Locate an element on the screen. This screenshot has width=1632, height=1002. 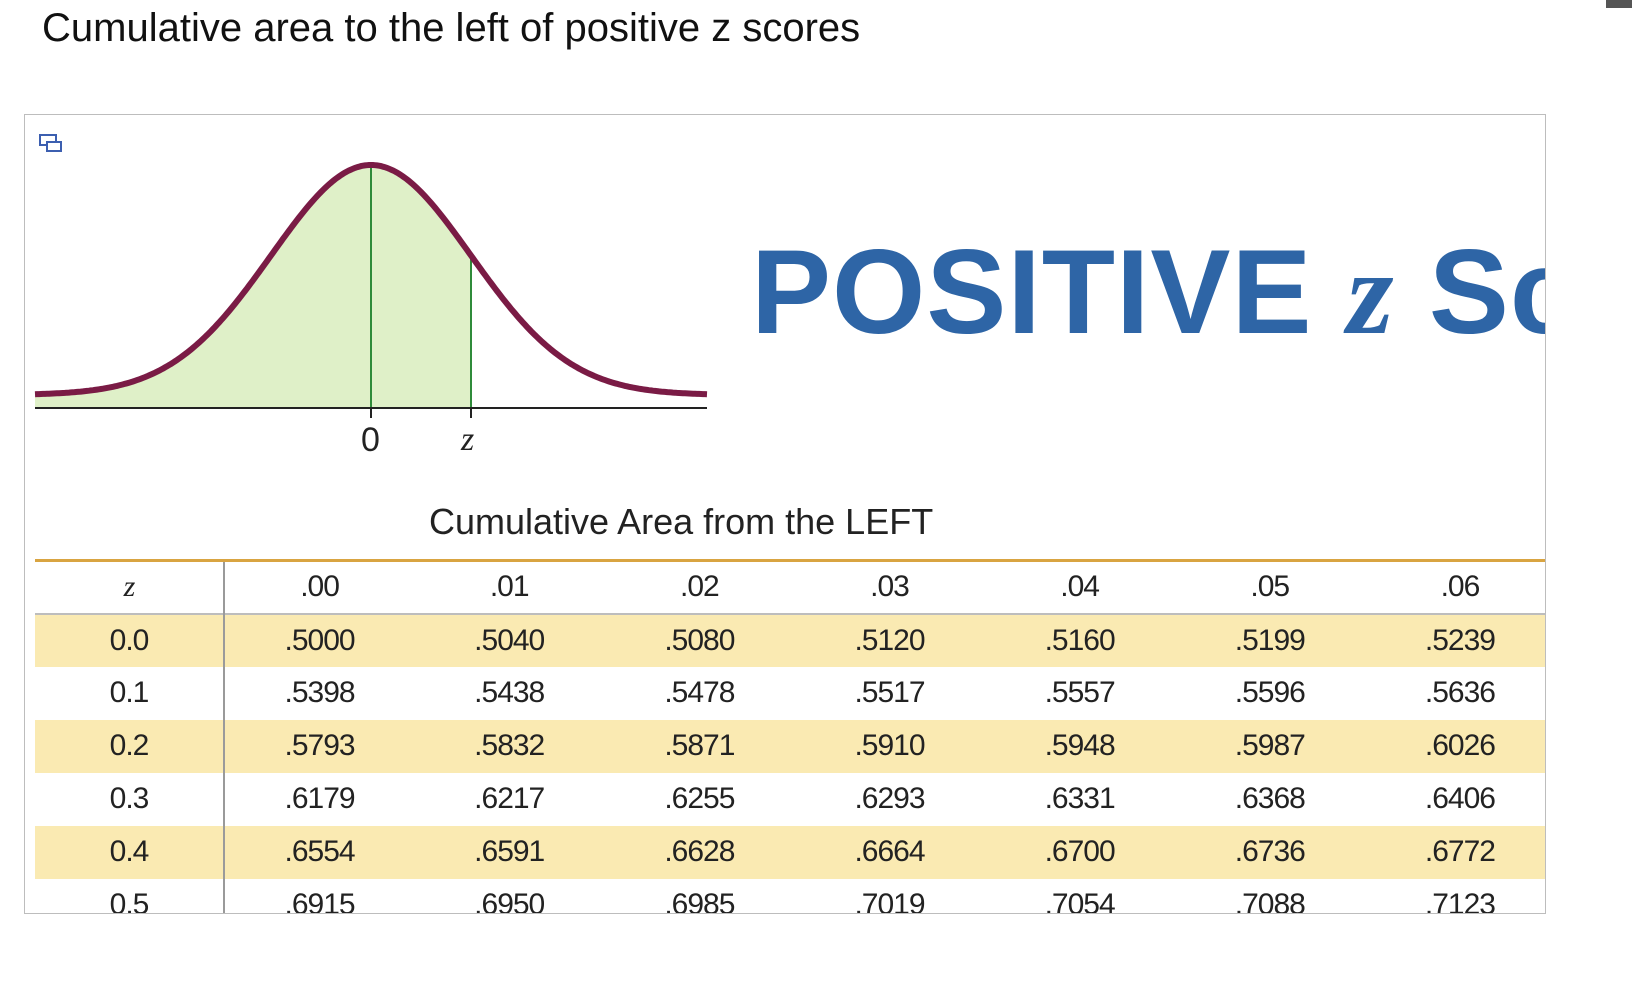
z-value-cell: 0.1 is located at coordinates (130, 693).